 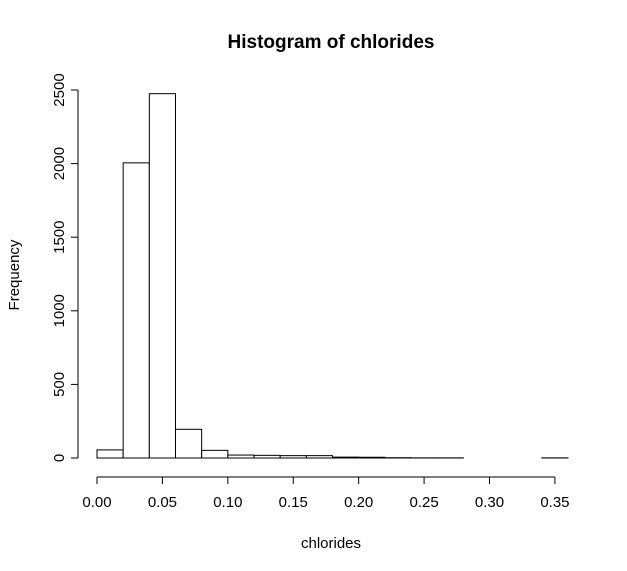 I want to click on y-axis: 0 500 1000 1500 2000 2500, so click(x=65, y=267).